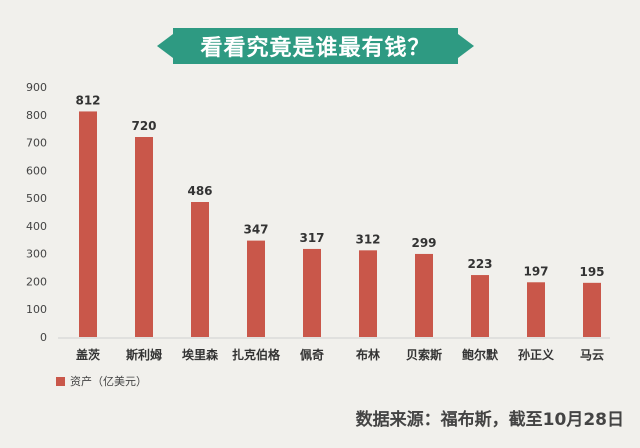  Describe the element at coordinates (36, 143) in the screenshot. I see `y-tick-label: 700` at that location.